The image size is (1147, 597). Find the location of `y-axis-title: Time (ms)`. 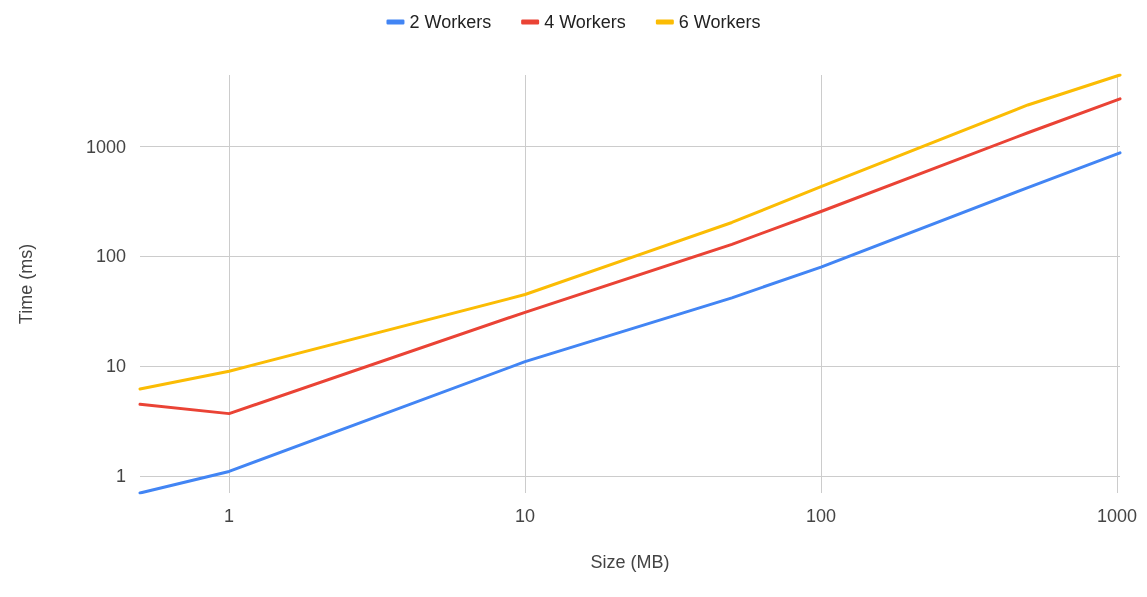

y-axis-title: Time (ms) is located at coordinates (26, 284).